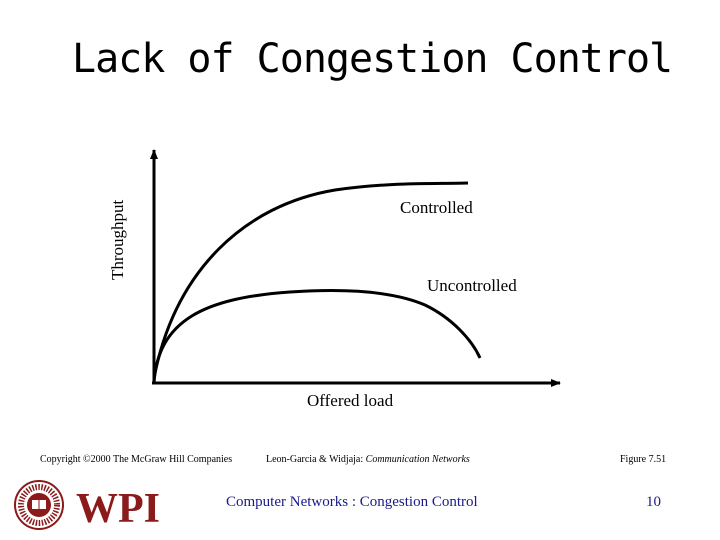  What do you see at coordinates (317, 336) in the screenshot?
I see `uncontrolled-curve` at bounding box center [317, 336].